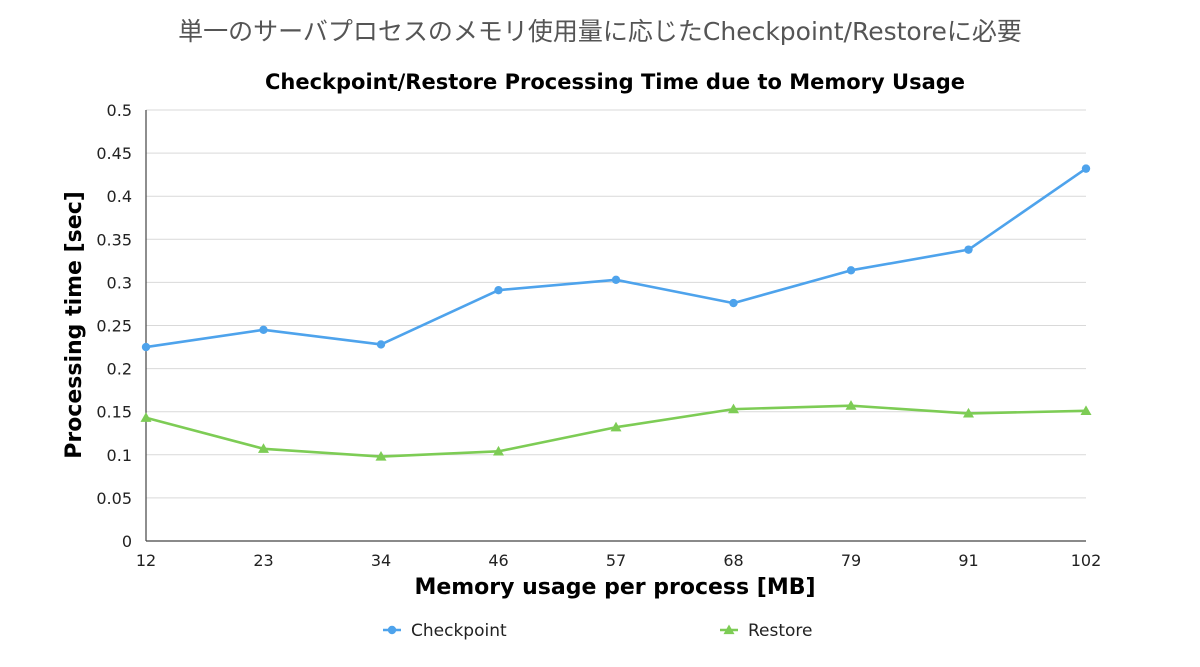 This screenshot has width=1200, height=667. I want to click on legend: Checkpoint Restore, so click(598, 631).